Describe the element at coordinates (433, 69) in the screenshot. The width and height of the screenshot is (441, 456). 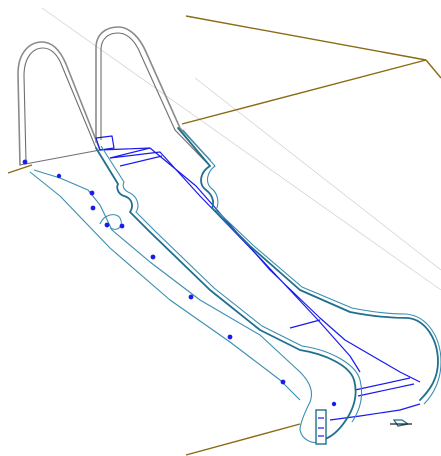
I see `upper-floor-edge-right` at that location.